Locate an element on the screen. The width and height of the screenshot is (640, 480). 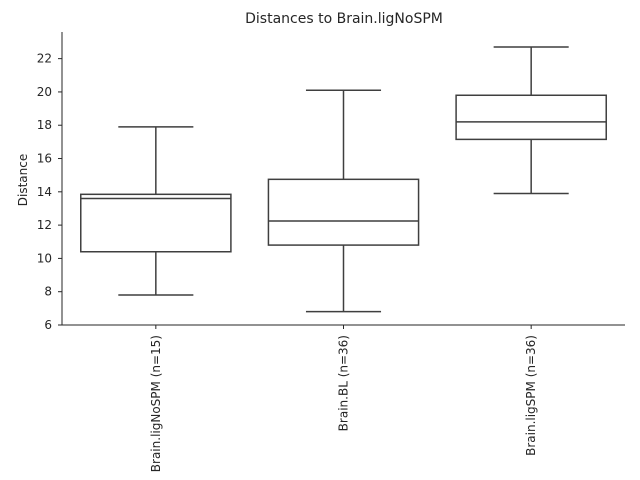
y-tick-label-4: 14 is located at coordinates (44, 192).